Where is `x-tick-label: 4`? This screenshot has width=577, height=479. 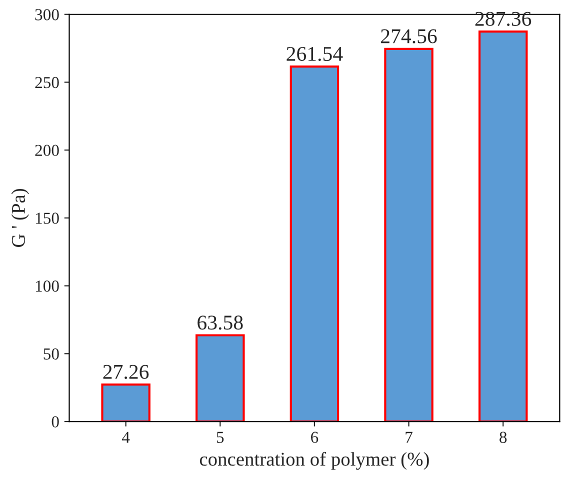 x-tick-label: 4 is located at coordinates (126, 437).